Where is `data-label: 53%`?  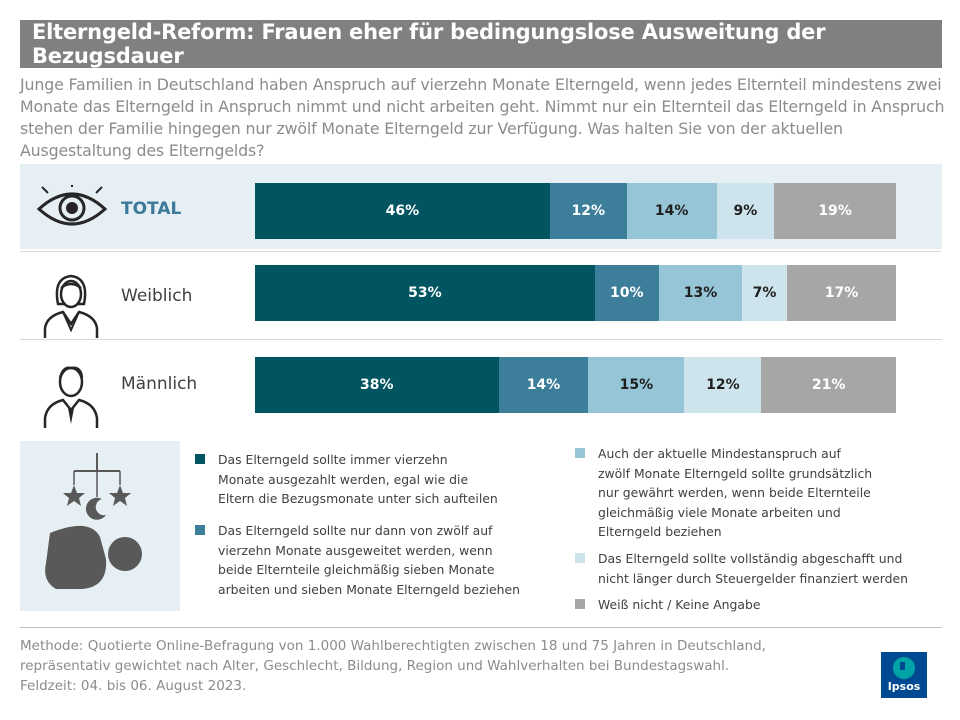
data-label: 53% is located at coordinates (425, 293).